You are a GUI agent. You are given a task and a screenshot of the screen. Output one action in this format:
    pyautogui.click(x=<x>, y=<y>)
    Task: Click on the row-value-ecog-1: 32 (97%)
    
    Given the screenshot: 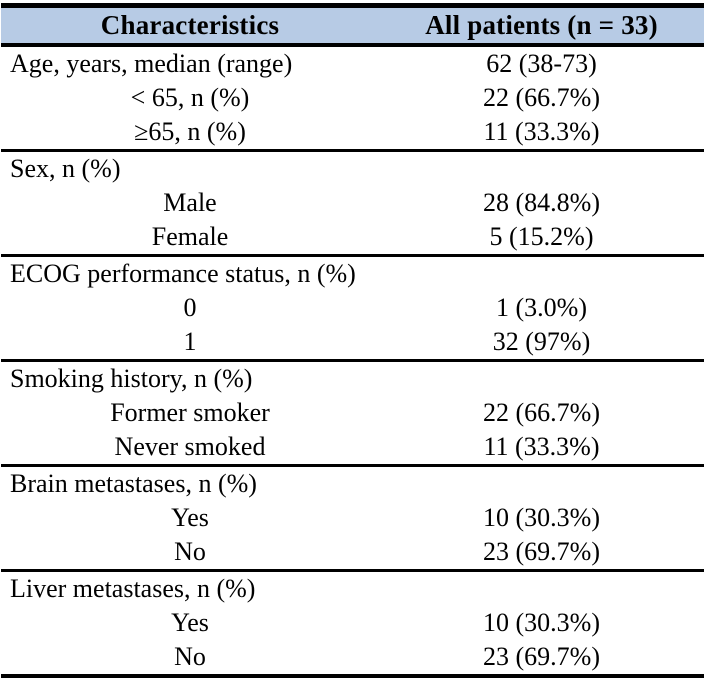 What is the action you would take?
    pyautogui.click(x=541, y=341)
    